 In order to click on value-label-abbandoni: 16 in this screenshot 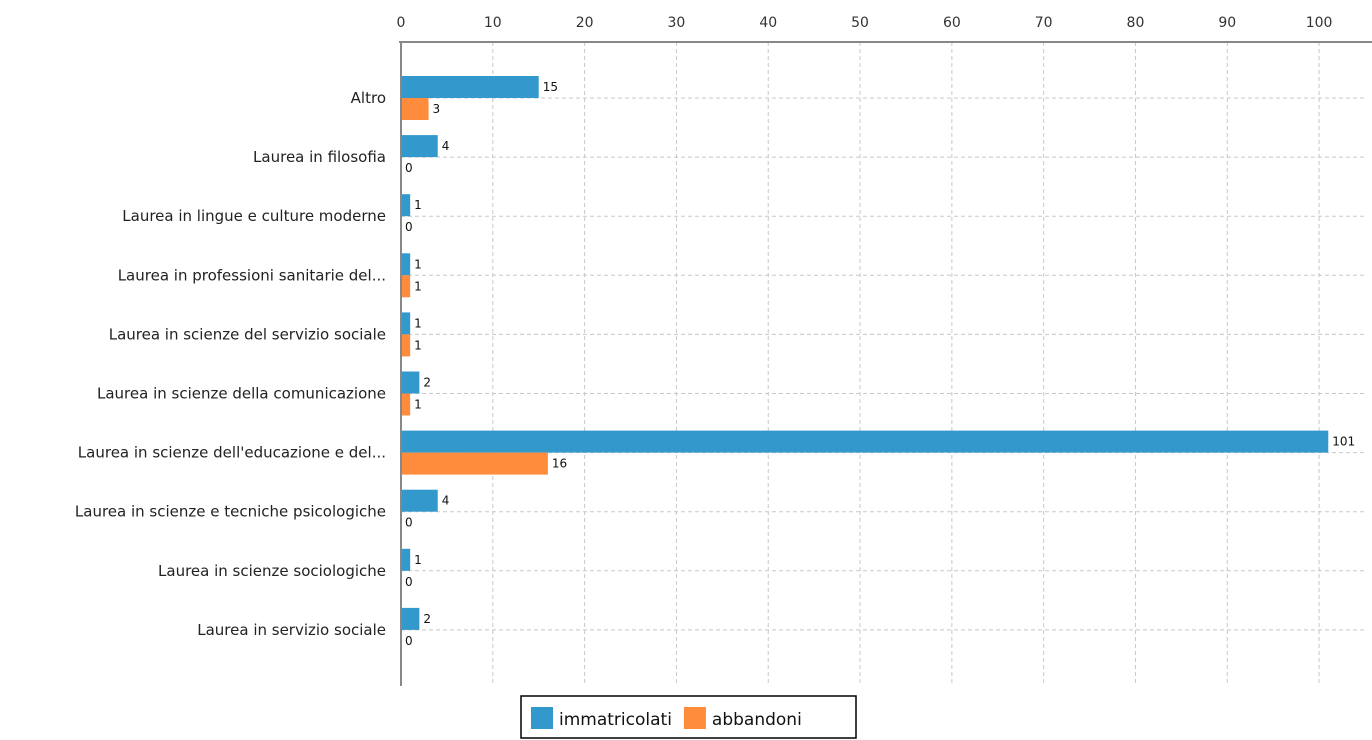, I will do `click(559, 464)`.